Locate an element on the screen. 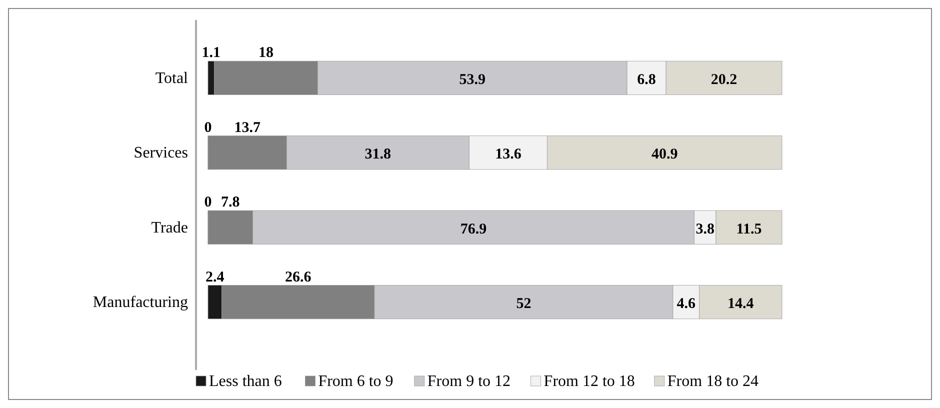  data-label: 3.8 is located at coordinates (705, 229).